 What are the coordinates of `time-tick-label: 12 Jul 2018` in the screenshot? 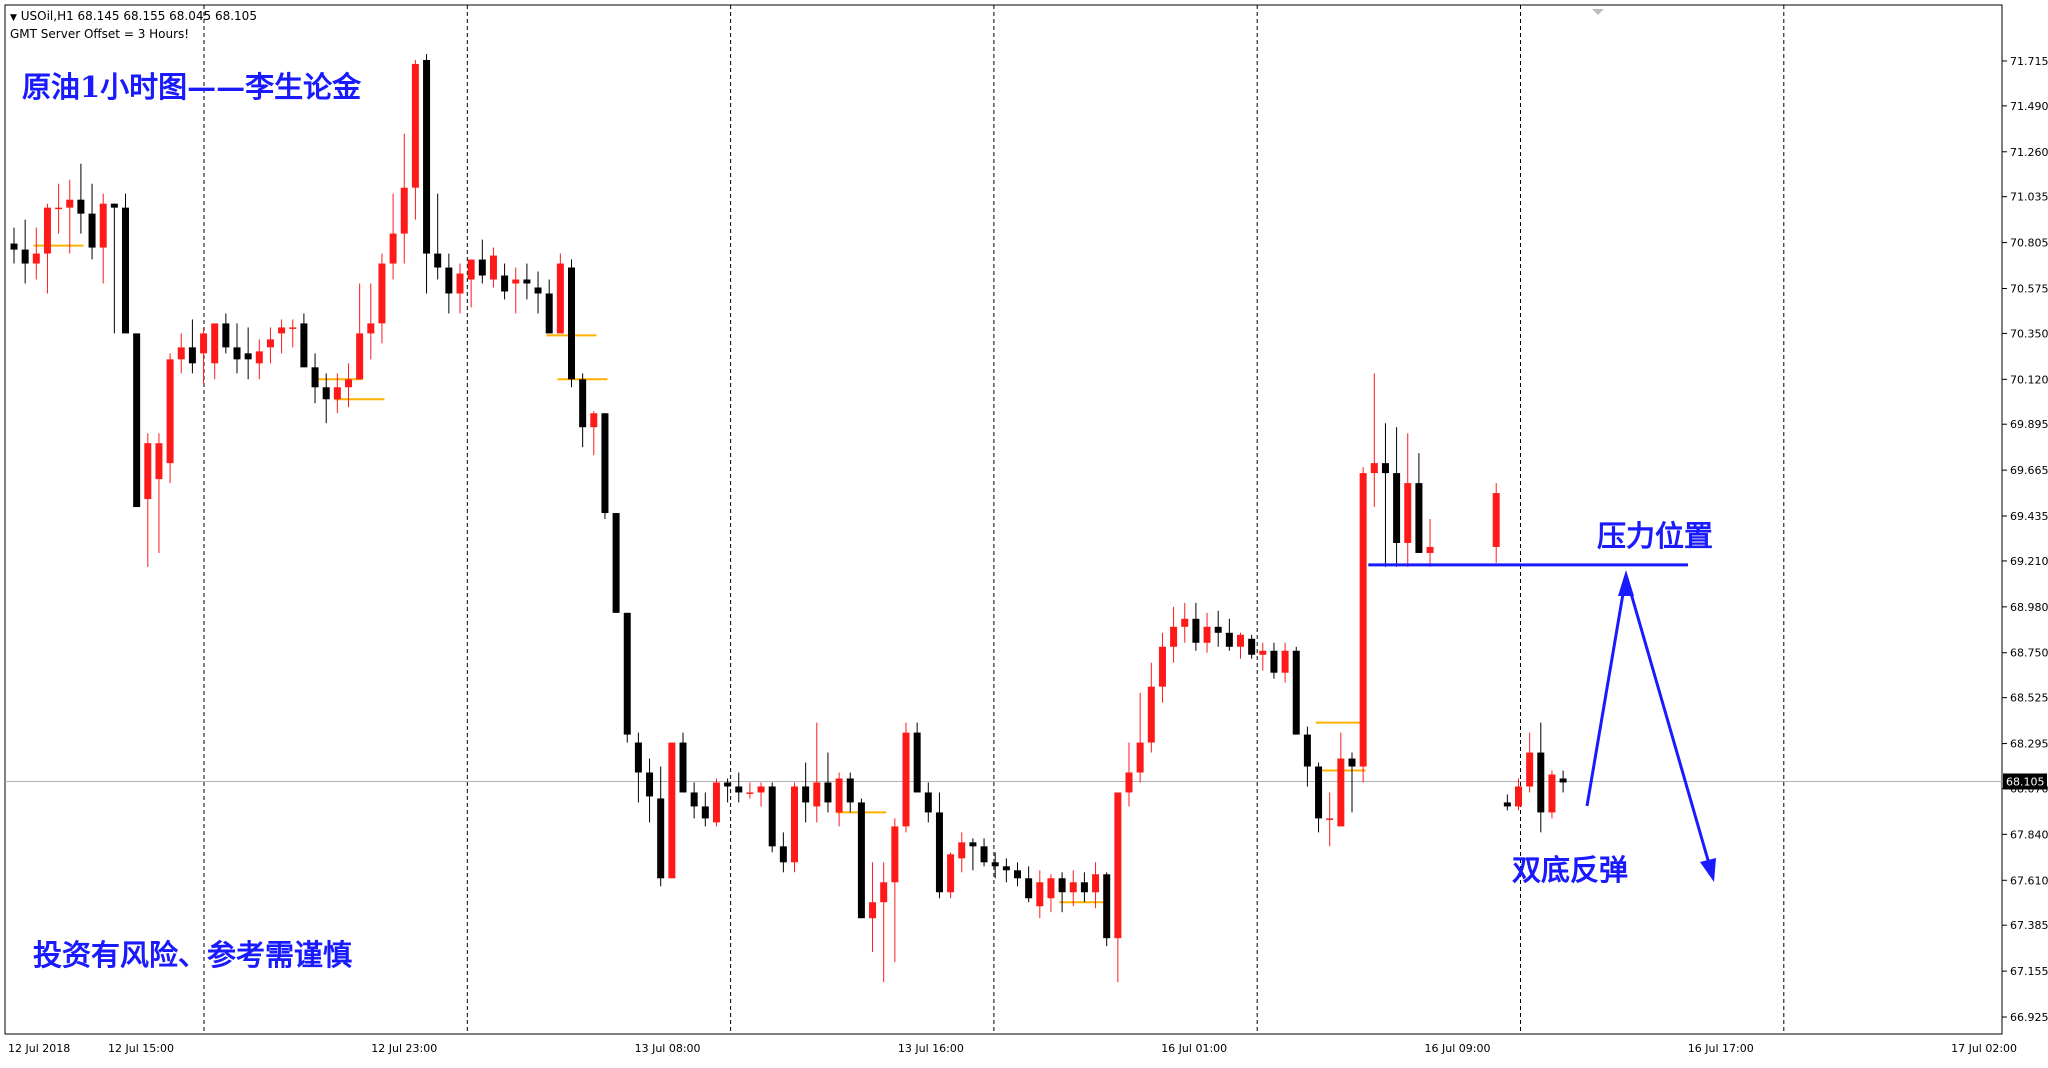 It's located at (39, 1048).